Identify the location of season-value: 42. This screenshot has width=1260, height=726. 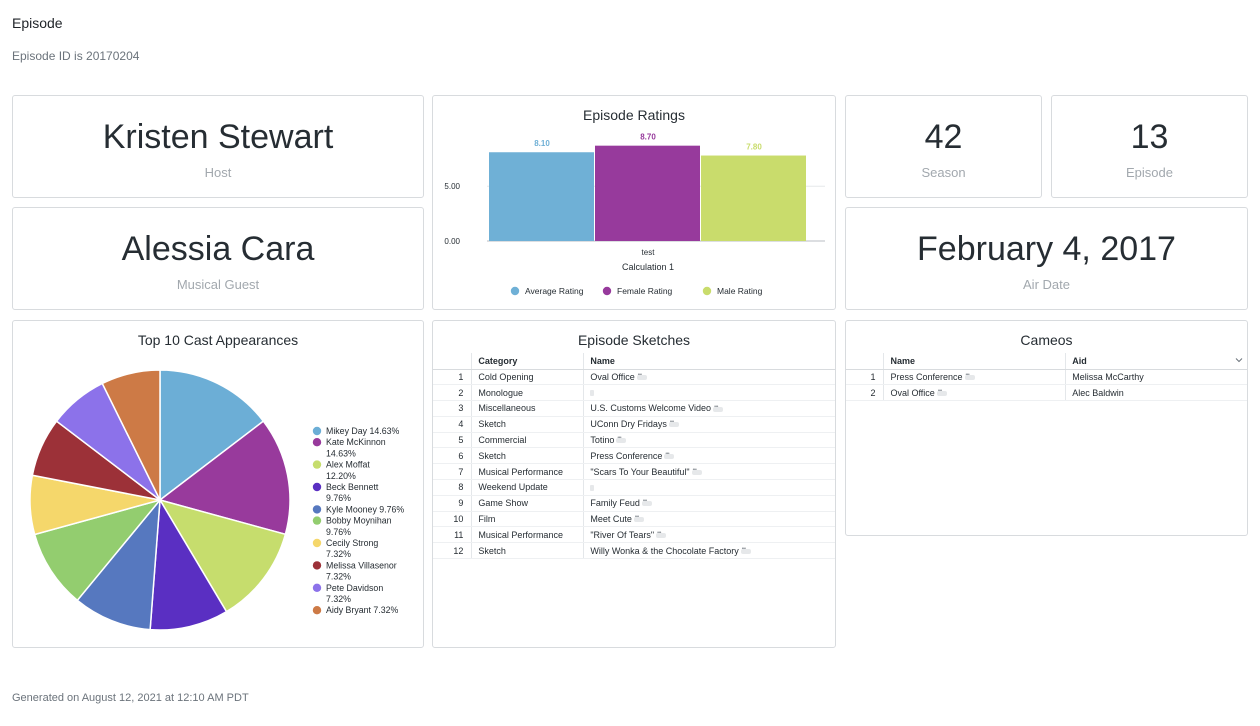
(943, 137).